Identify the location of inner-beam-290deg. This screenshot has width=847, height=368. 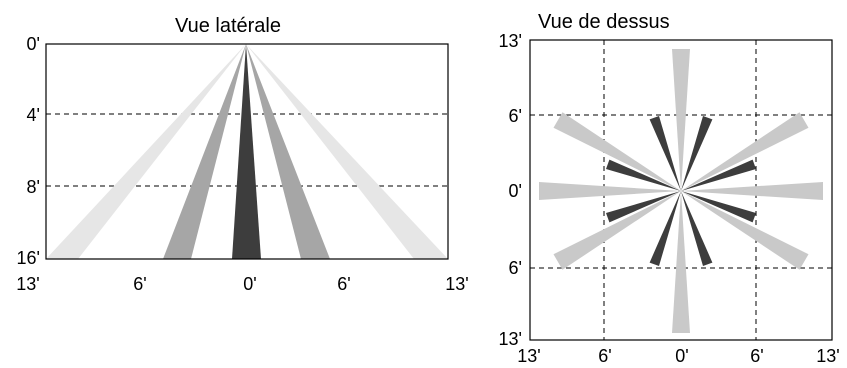
(697, 228).